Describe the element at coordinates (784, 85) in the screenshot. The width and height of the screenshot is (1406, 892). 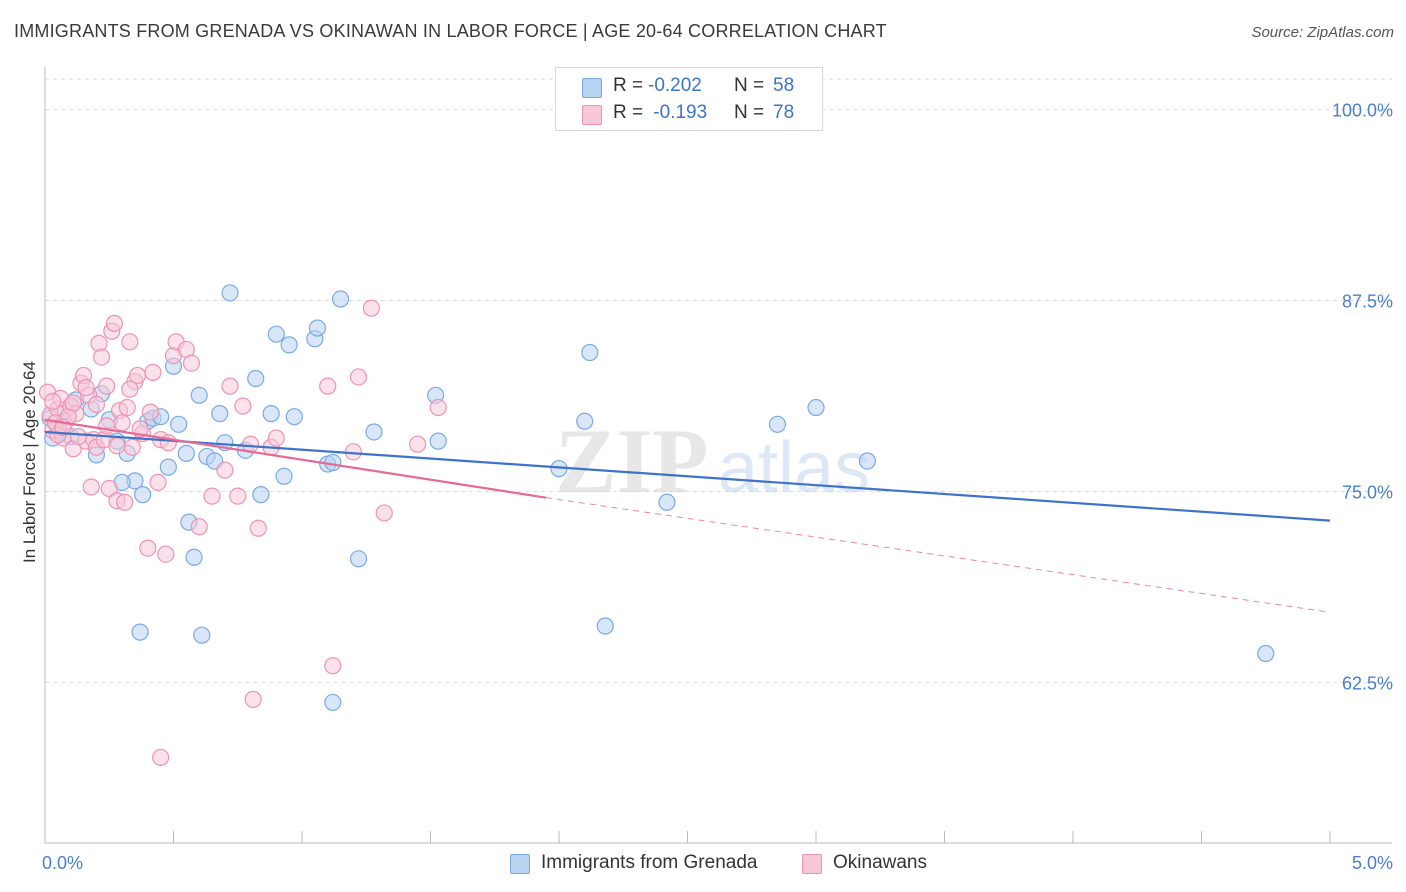
I see `legend-n-value: 58` at that location.